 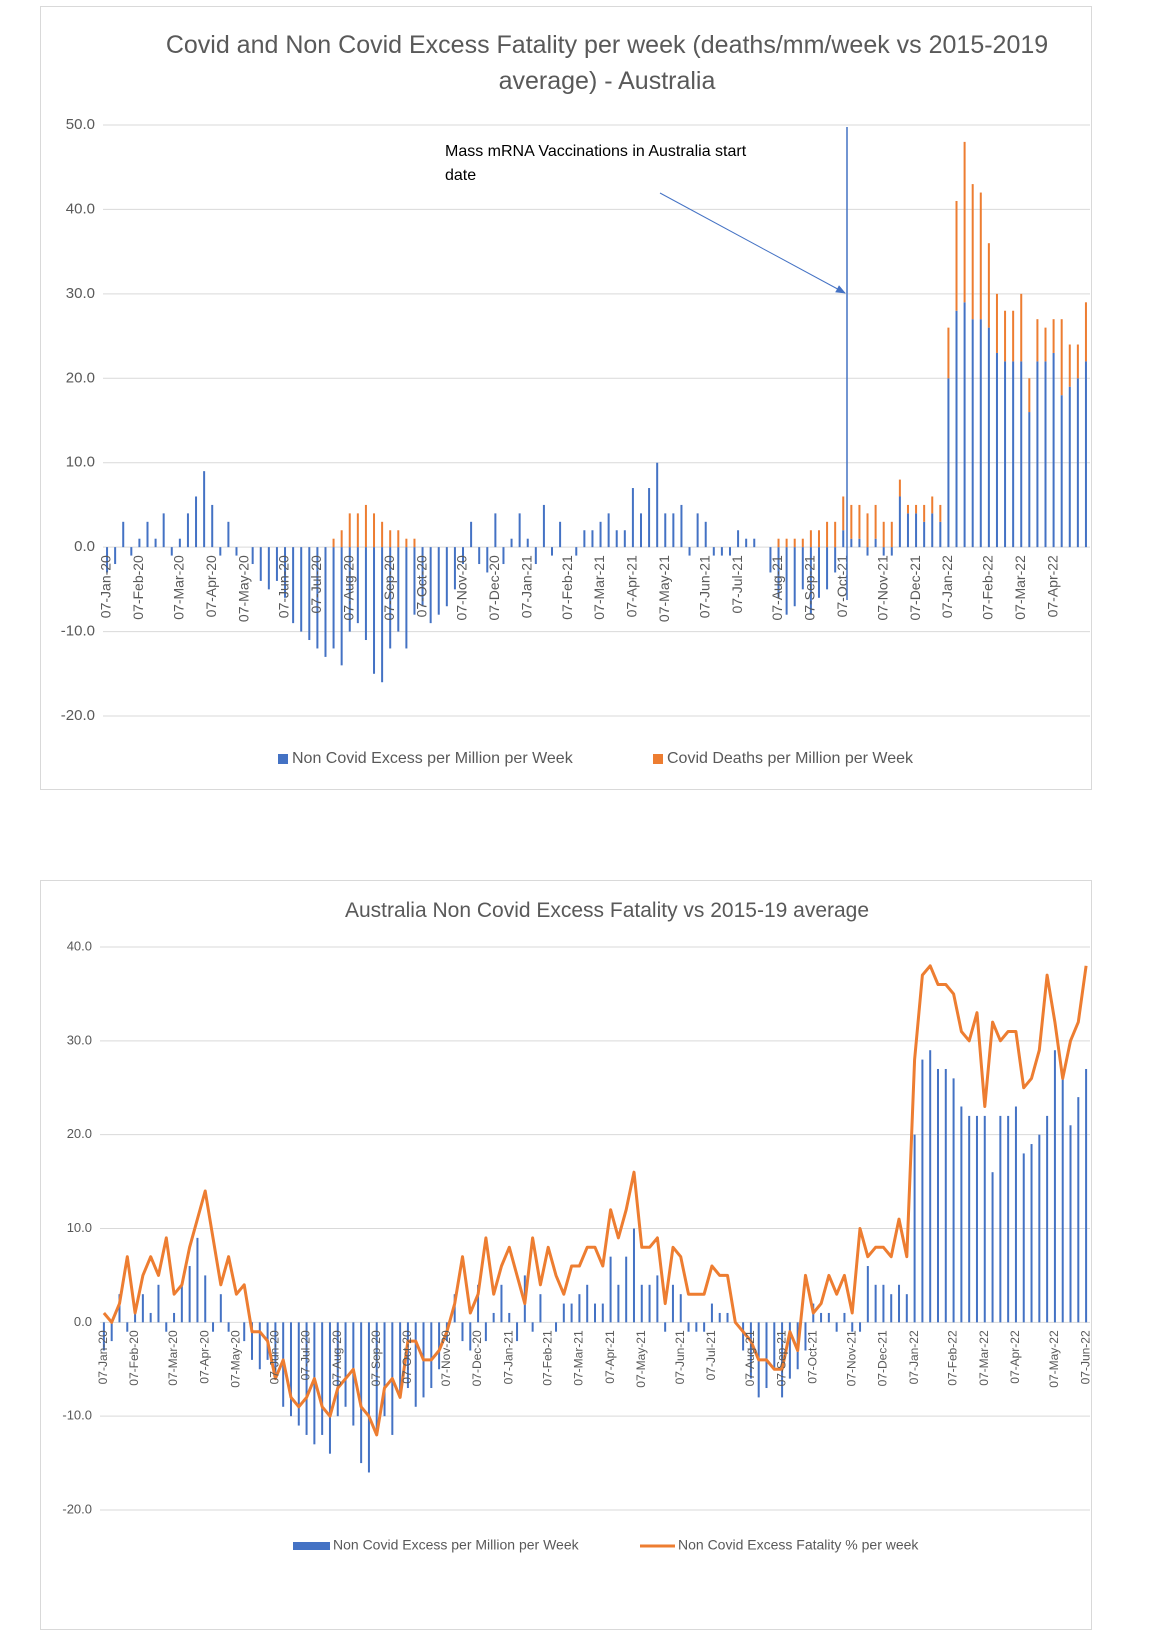 What do you see at coordinates (914, 1357) in the screenshot?
I see `x-tick-label: 07-Jan-22` at bounding box center [914, 1357].